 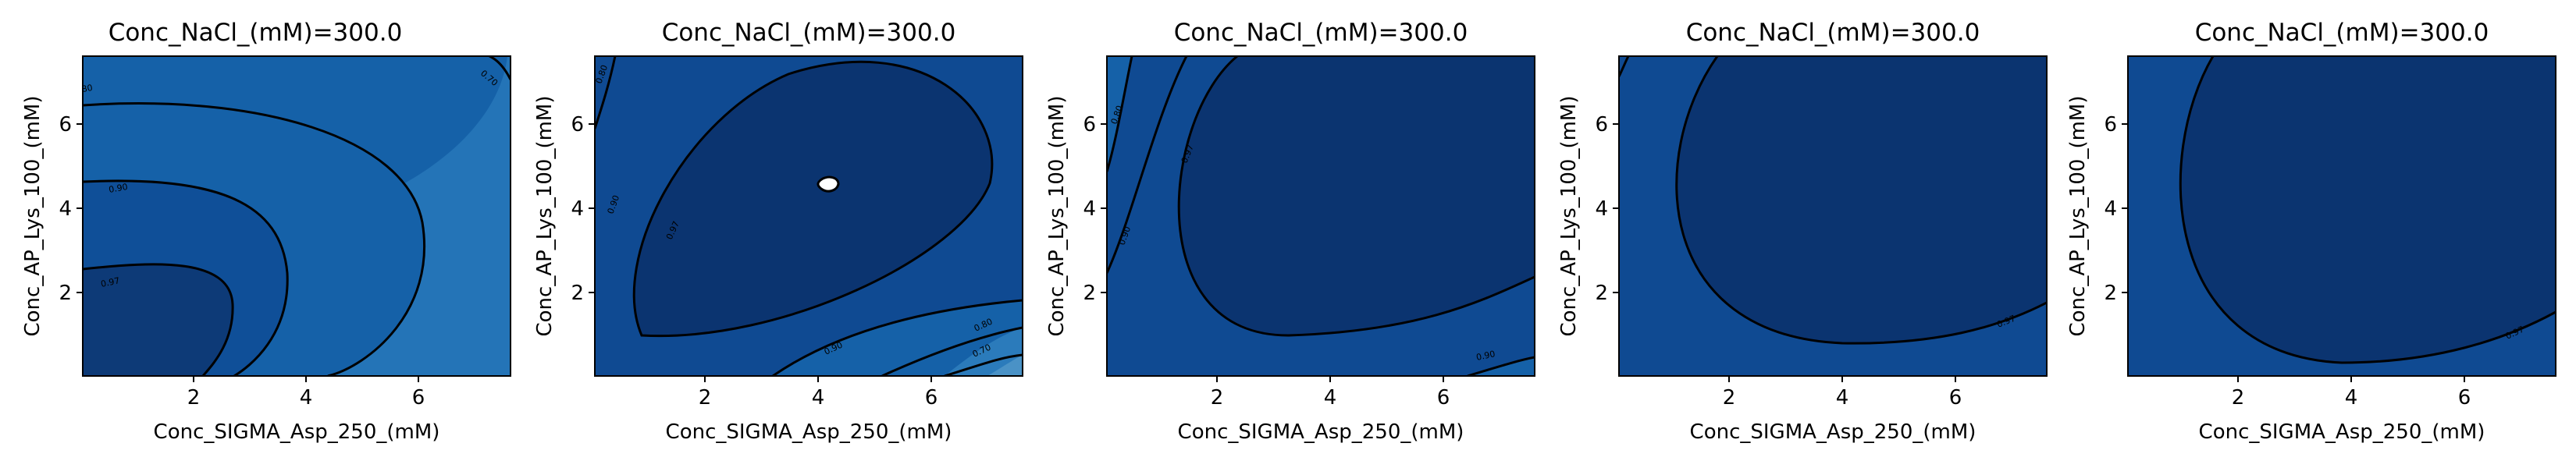 What do you see at coordinates (118, 189) in the screenshot?
I see `panel-1-contour-label-0.90: 0.90` at bounding box center [118, 189].